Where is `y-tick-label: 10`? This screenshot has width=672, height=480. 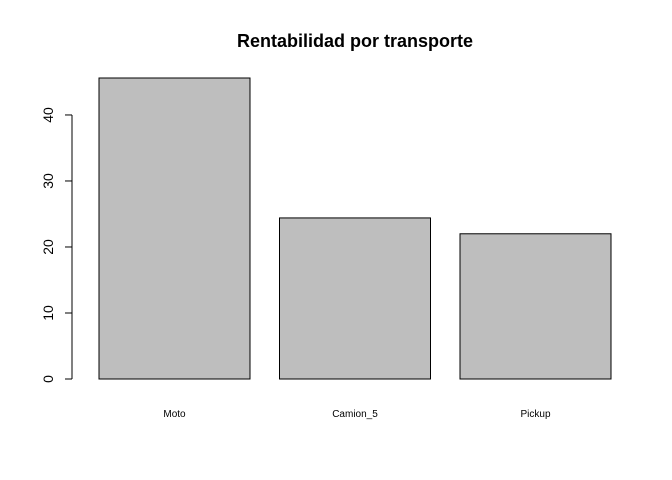
y-tick-label: 10 is located at coordinates (48, 313).